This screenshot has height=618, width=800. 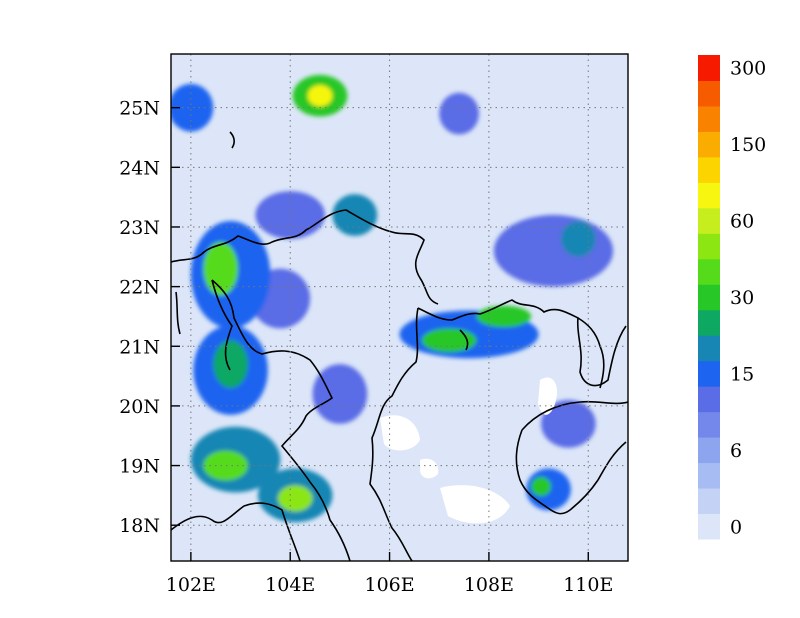 I want to click on y-tick-label: 19N, so click(x=139, y=467).